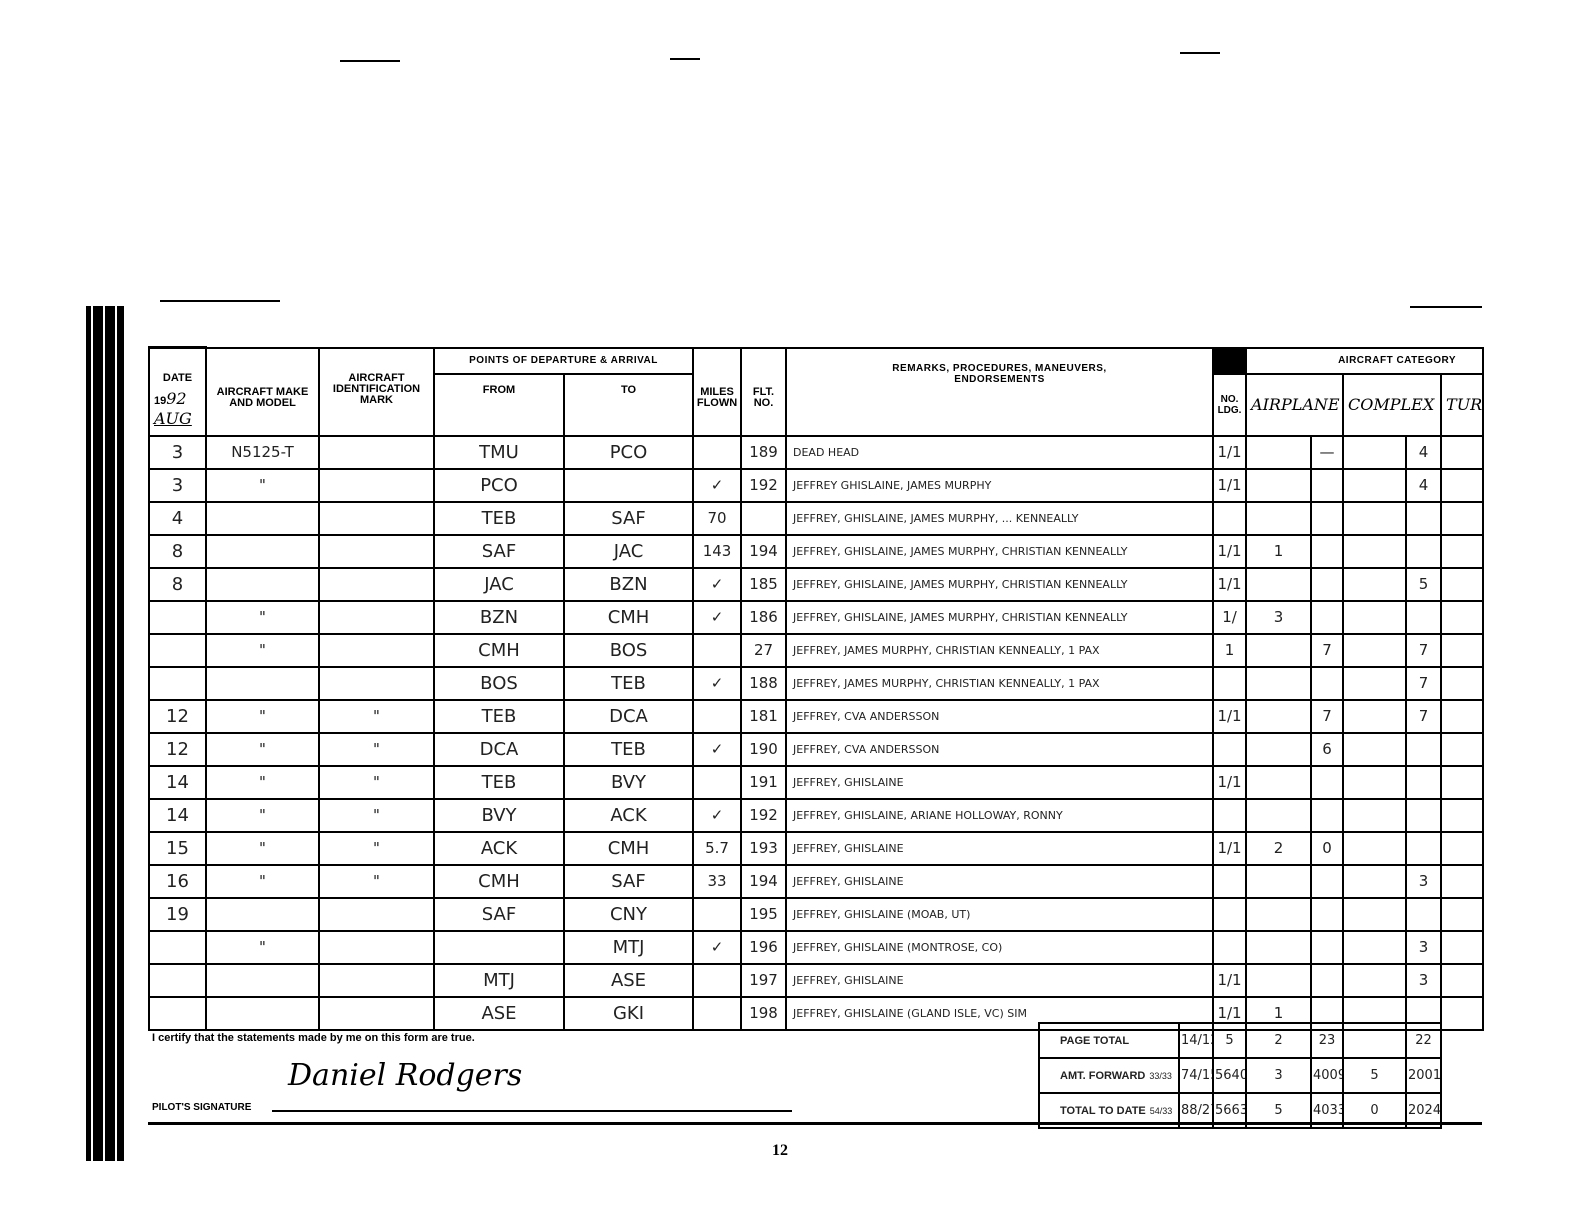 The width and height of the screenshot is (1584, 1224). Describe the element at coordinates (1230, 360) in the screenshot. I see `ldg-header-block` at that location.